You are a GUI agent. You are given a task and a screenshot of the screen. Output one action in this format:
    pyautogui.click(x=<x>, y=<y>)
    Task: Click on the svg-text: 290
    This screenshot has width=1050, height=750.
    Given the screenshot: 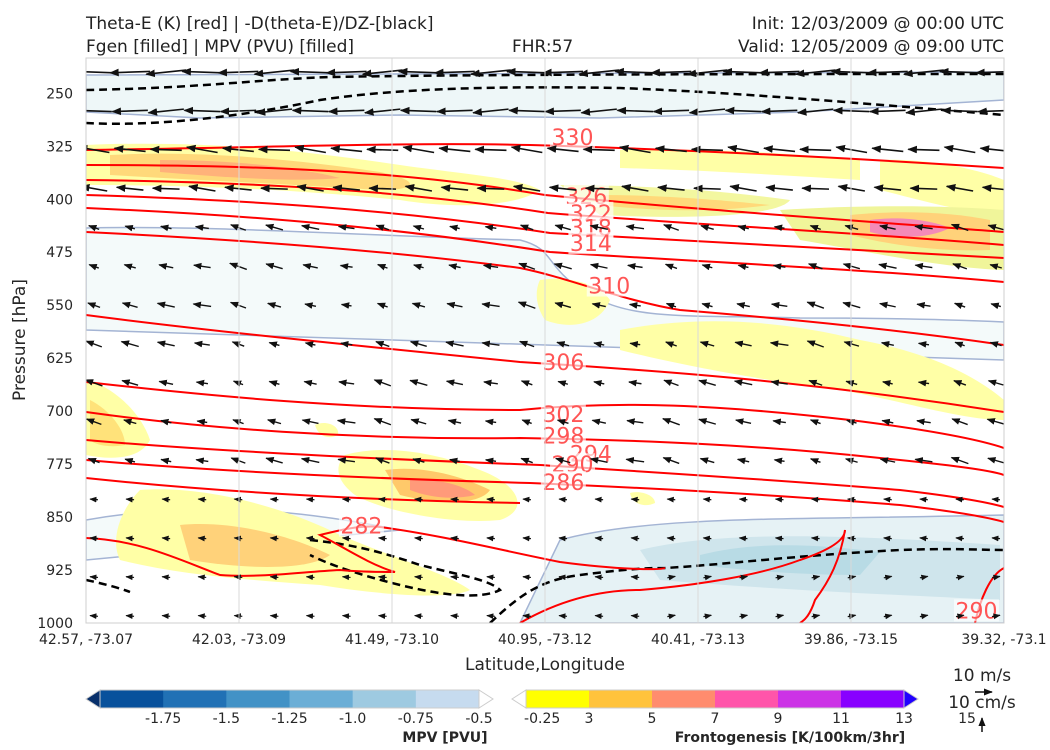 What is the action you would take?
    pyautogui.click(x=976, y=611)
    